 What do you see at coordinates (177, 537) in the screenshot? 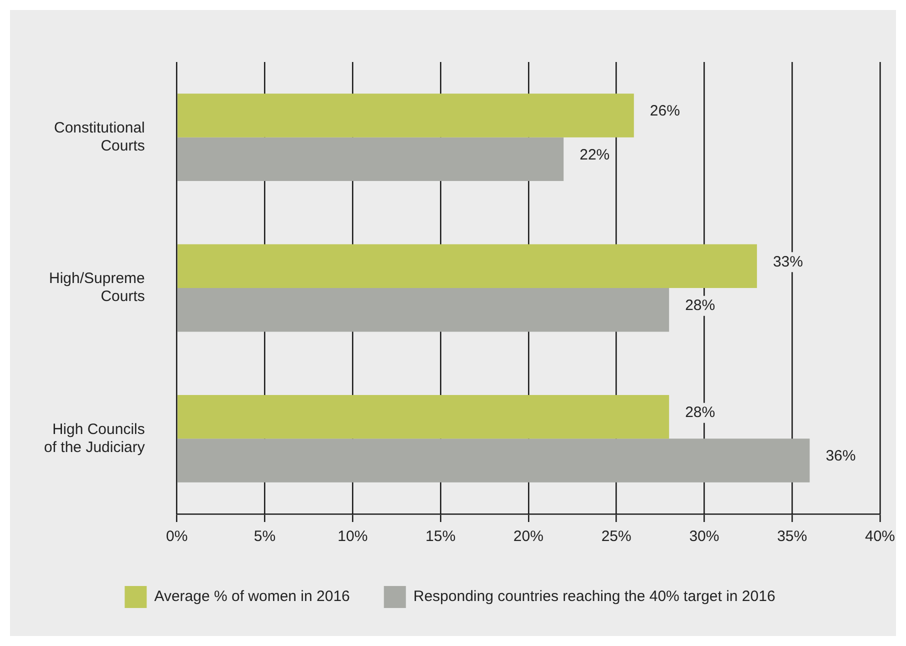
I see `x-tick-label: 0%` at bounding box center [177, 537].